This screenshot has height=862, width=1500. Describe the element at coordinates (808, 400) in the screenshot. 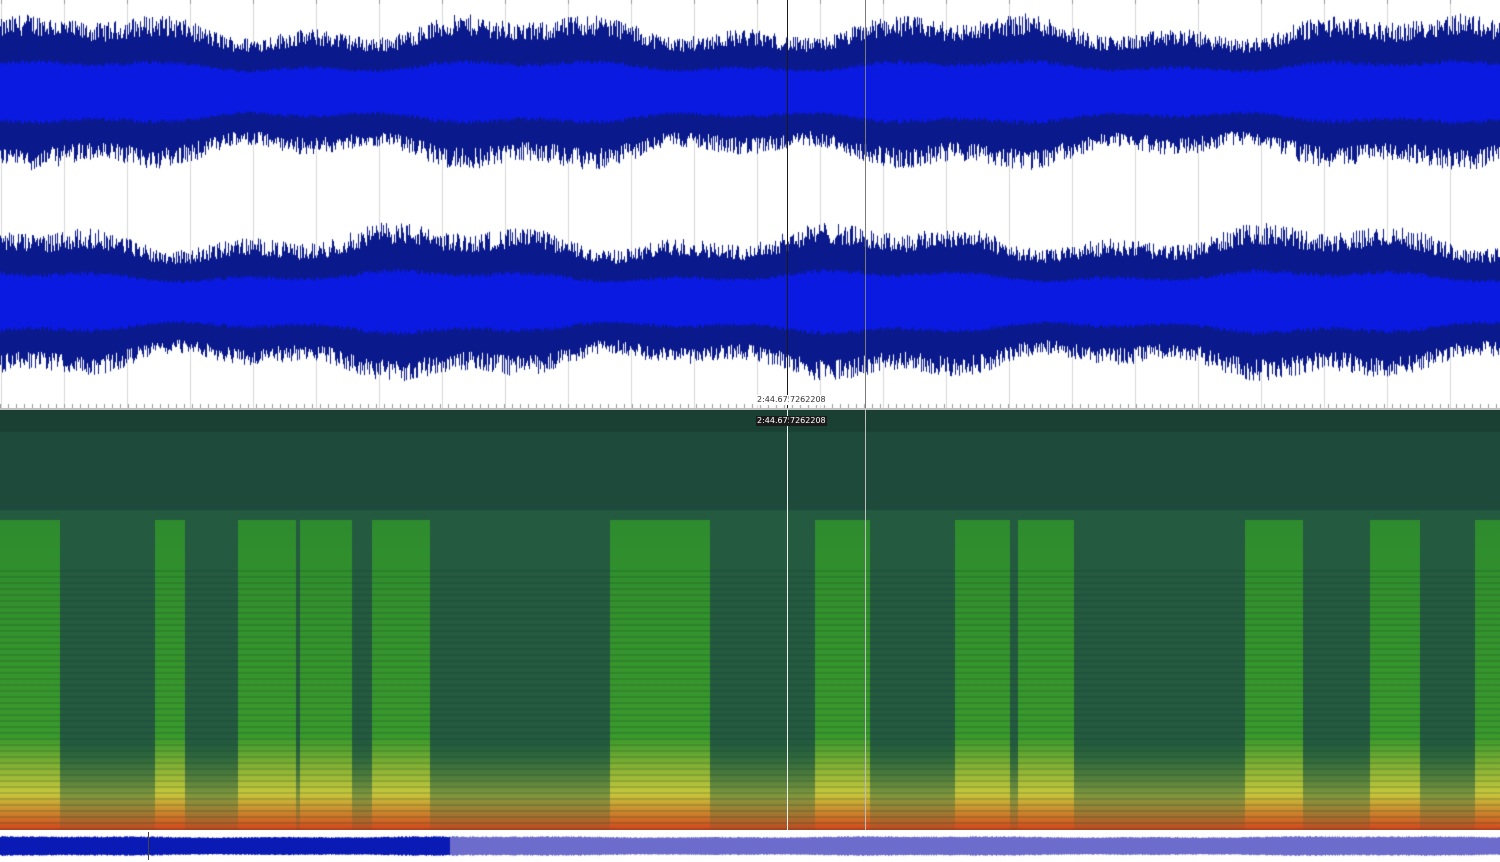

I see `cursor-sample-readout: 7262208` at that location.